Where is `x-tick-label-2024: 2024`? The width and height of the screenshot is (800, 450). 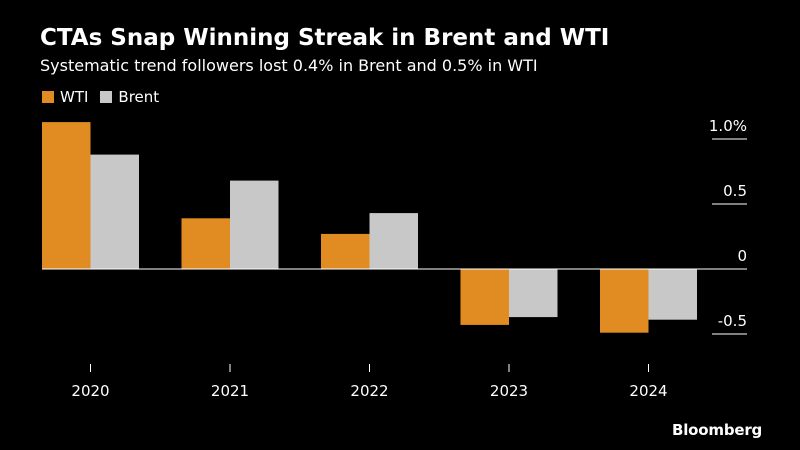
x-tick-label-2024: 2024 is located at coordinates (648, 391).